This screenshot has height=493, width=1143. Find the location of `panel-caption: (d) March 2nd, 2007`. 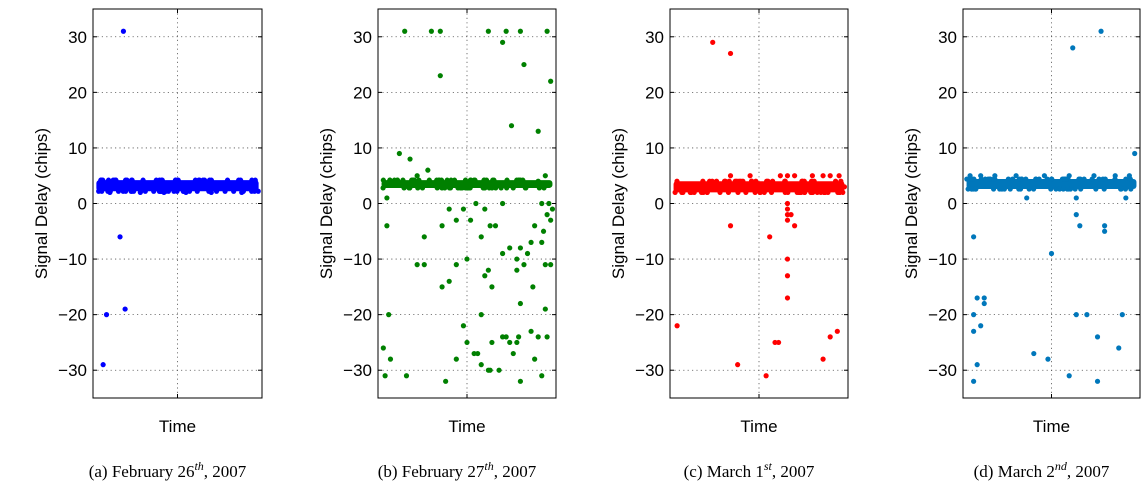

panel-caption: (d) March 2nd, 2007 is located at coordinates (1042, 470).